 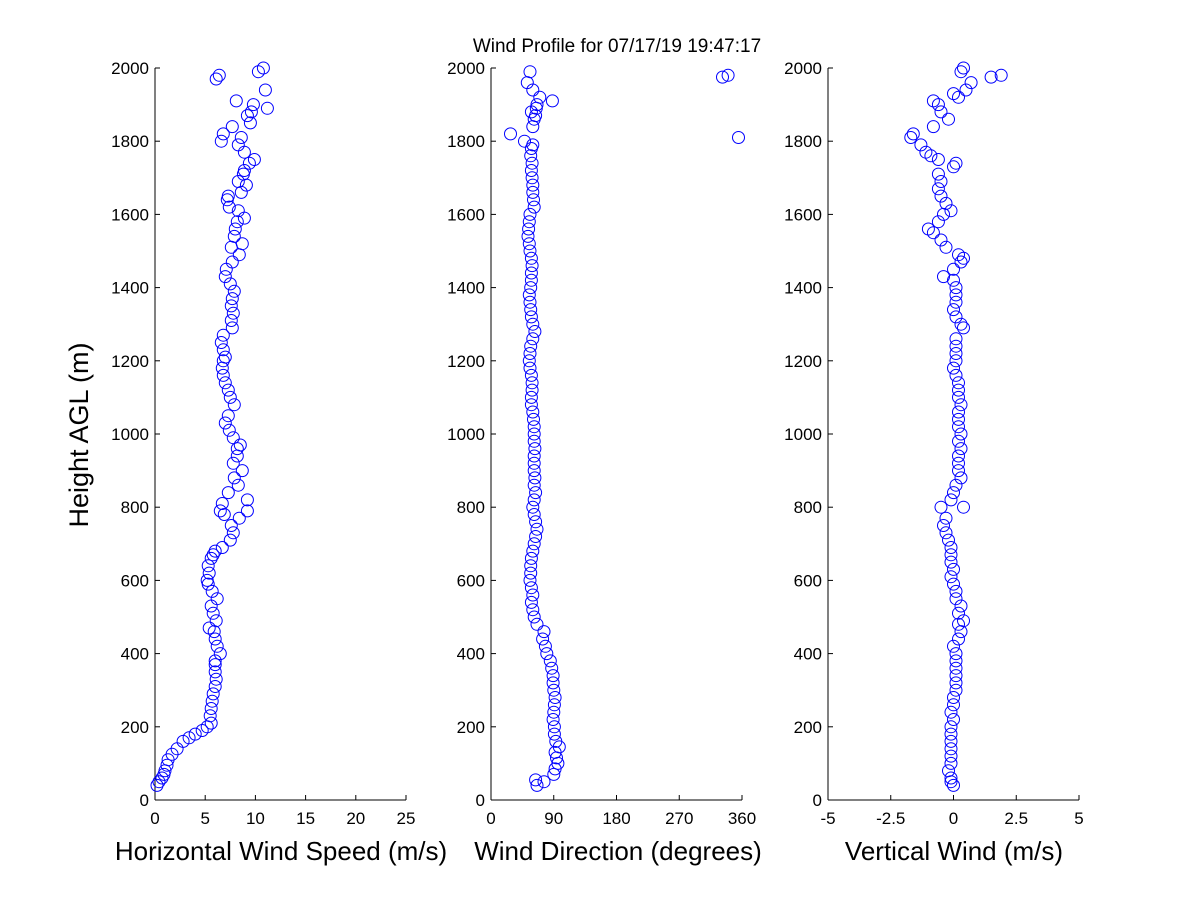 What do you see at coordinates (130, 288) in the screenshot?
I see `y-tick-label: 1400` at bounding box center [130, 288].